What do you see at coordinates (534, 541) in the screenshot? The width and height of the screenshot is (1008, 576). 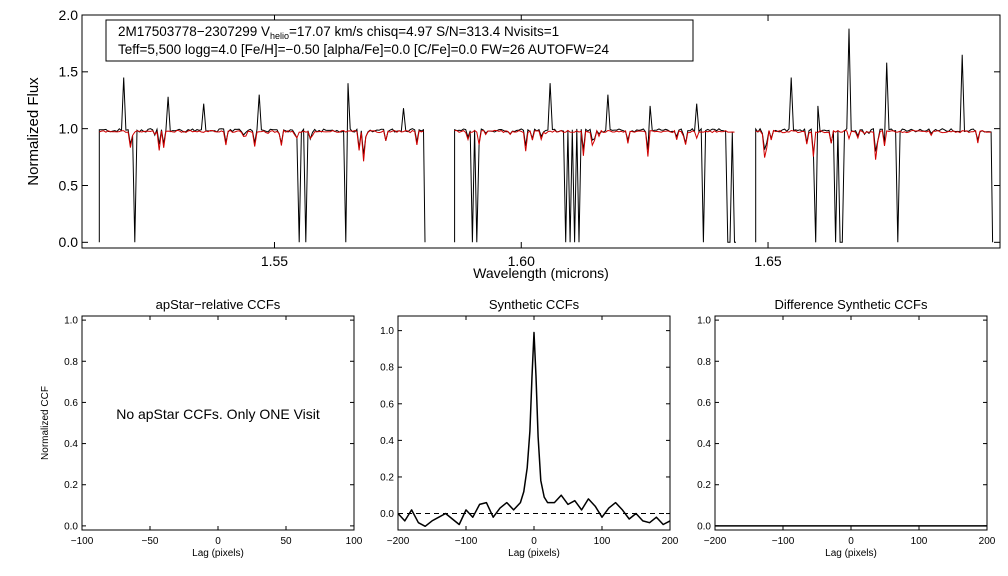 I see `synthetic_ccf-x-tick-label: 0` at bounding box center [534, 541].